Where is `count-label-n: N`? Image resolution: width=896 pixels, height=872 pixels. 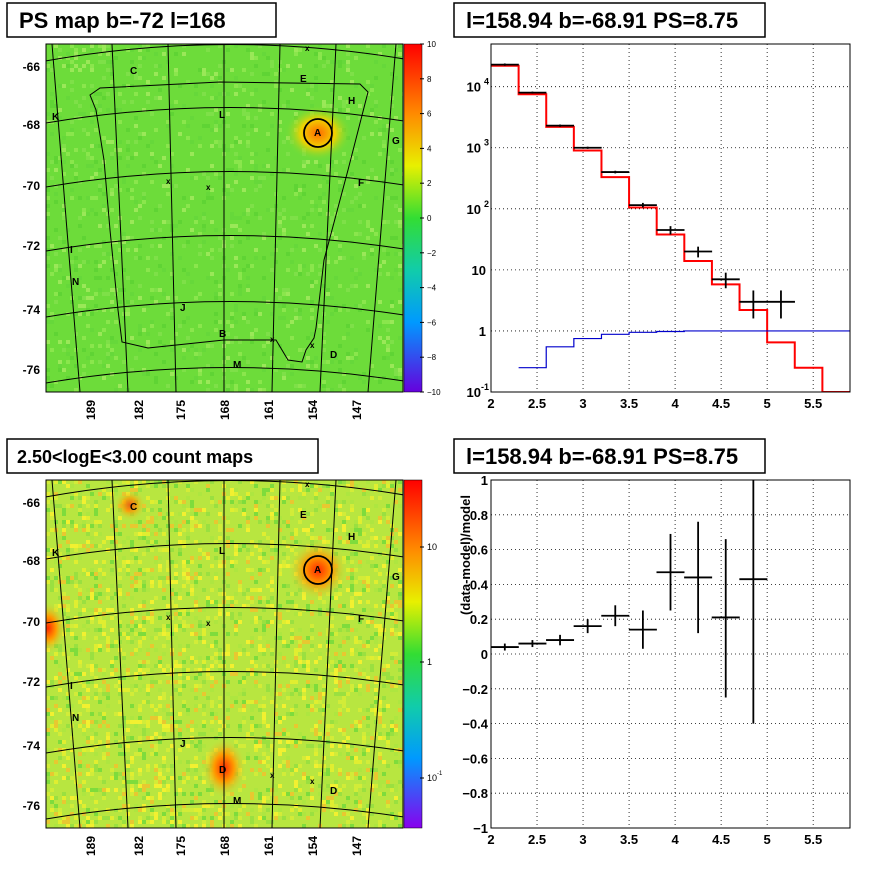 count-label-n: N is located at coordinates (75, 718).